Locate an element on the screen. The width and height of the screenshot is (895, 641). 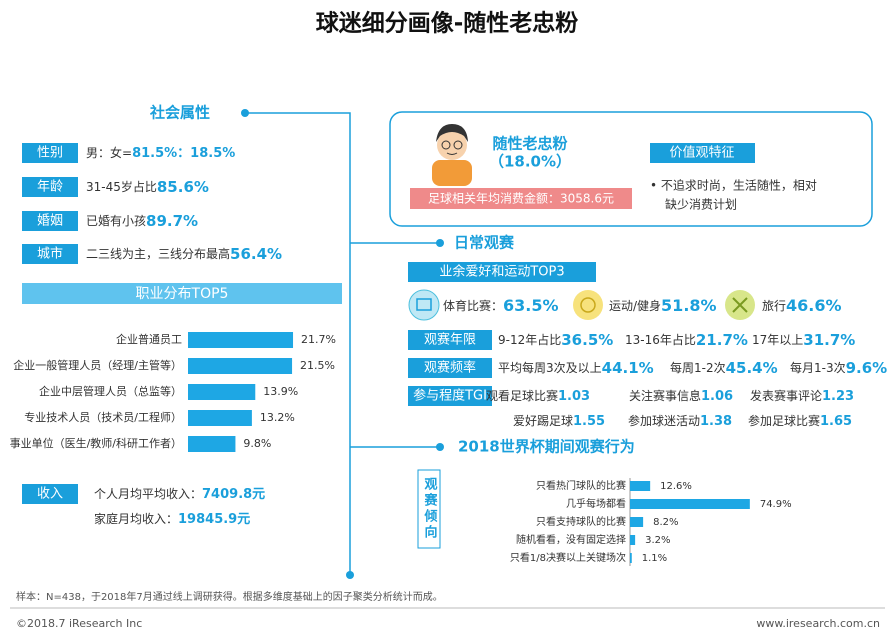
stat-value: 1.55 is located at coordinates (589, 421).